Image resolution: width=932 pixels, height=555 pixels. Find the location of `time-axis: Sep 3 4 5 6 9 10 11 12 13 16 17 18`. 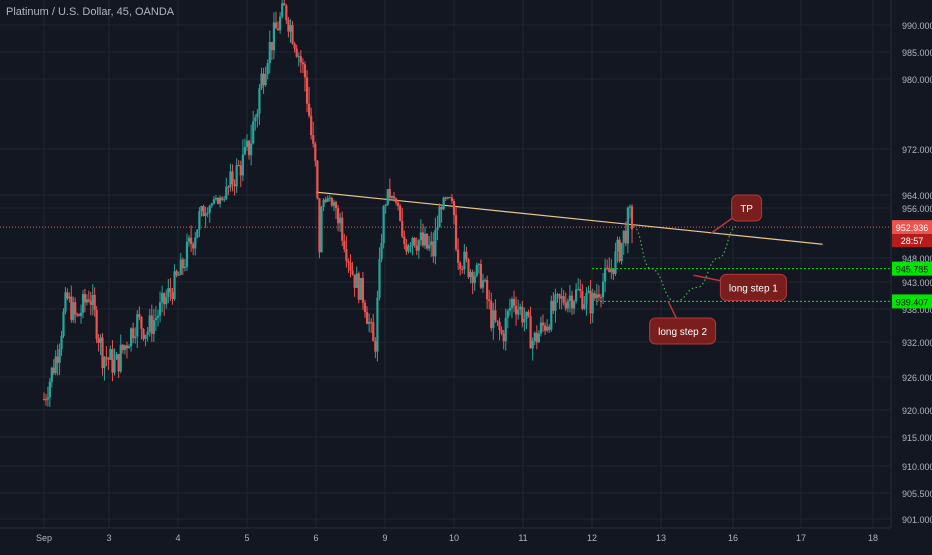

time-axis: Sep 3 4 5 6 9 10 11 12 13 16 17 18 is located at coordinates (445, 535).